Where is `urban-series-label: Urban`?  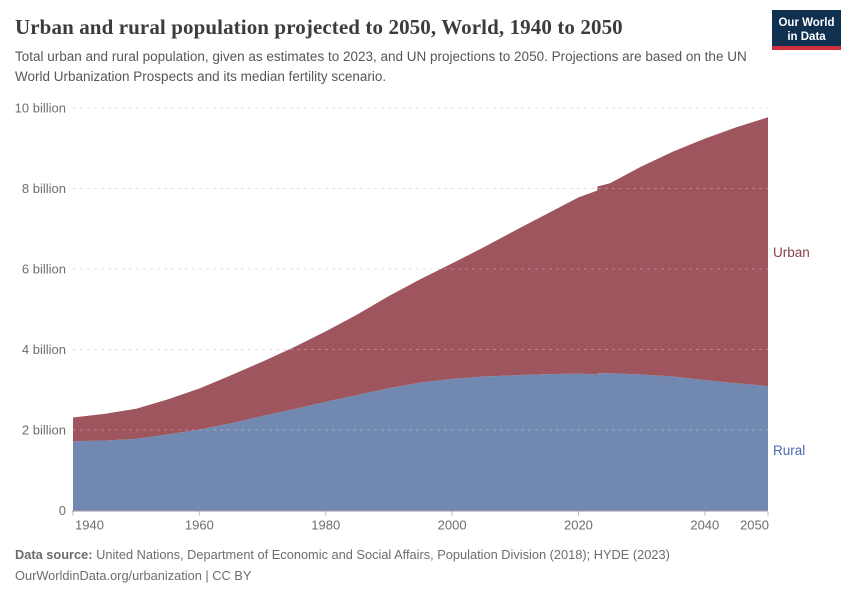
urban-series-label: Urban is located at coordinates (791, 252).